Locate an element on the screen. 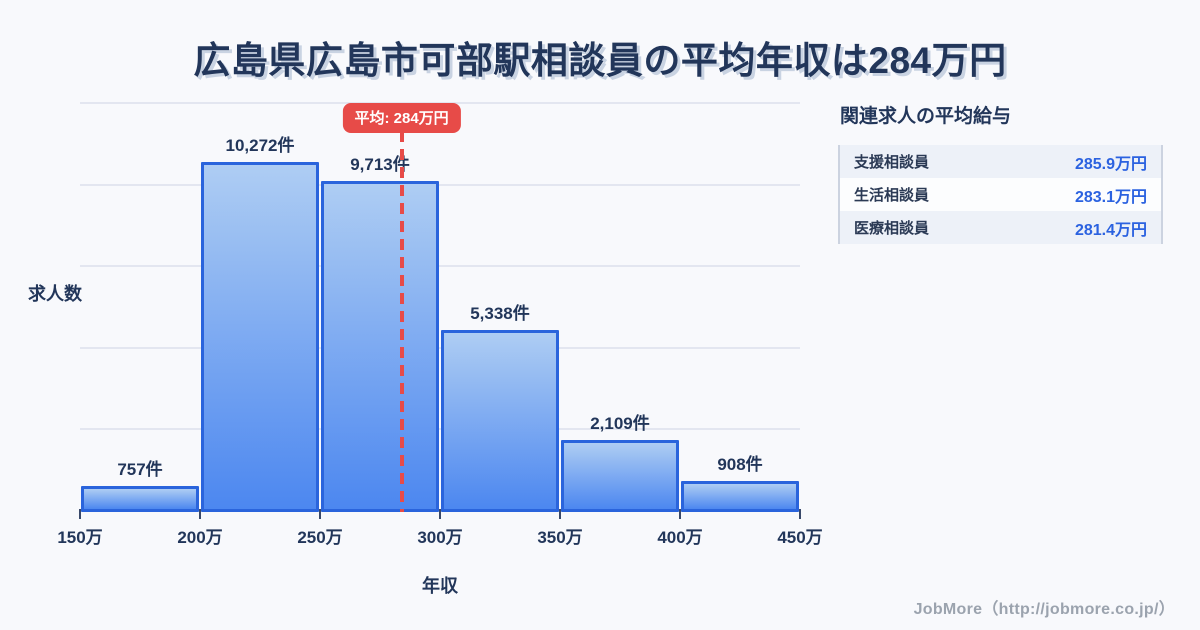 The width and height of the screenshot is (1200, 630). x-tick-label: 450万 is located at coordinates (800, 537).